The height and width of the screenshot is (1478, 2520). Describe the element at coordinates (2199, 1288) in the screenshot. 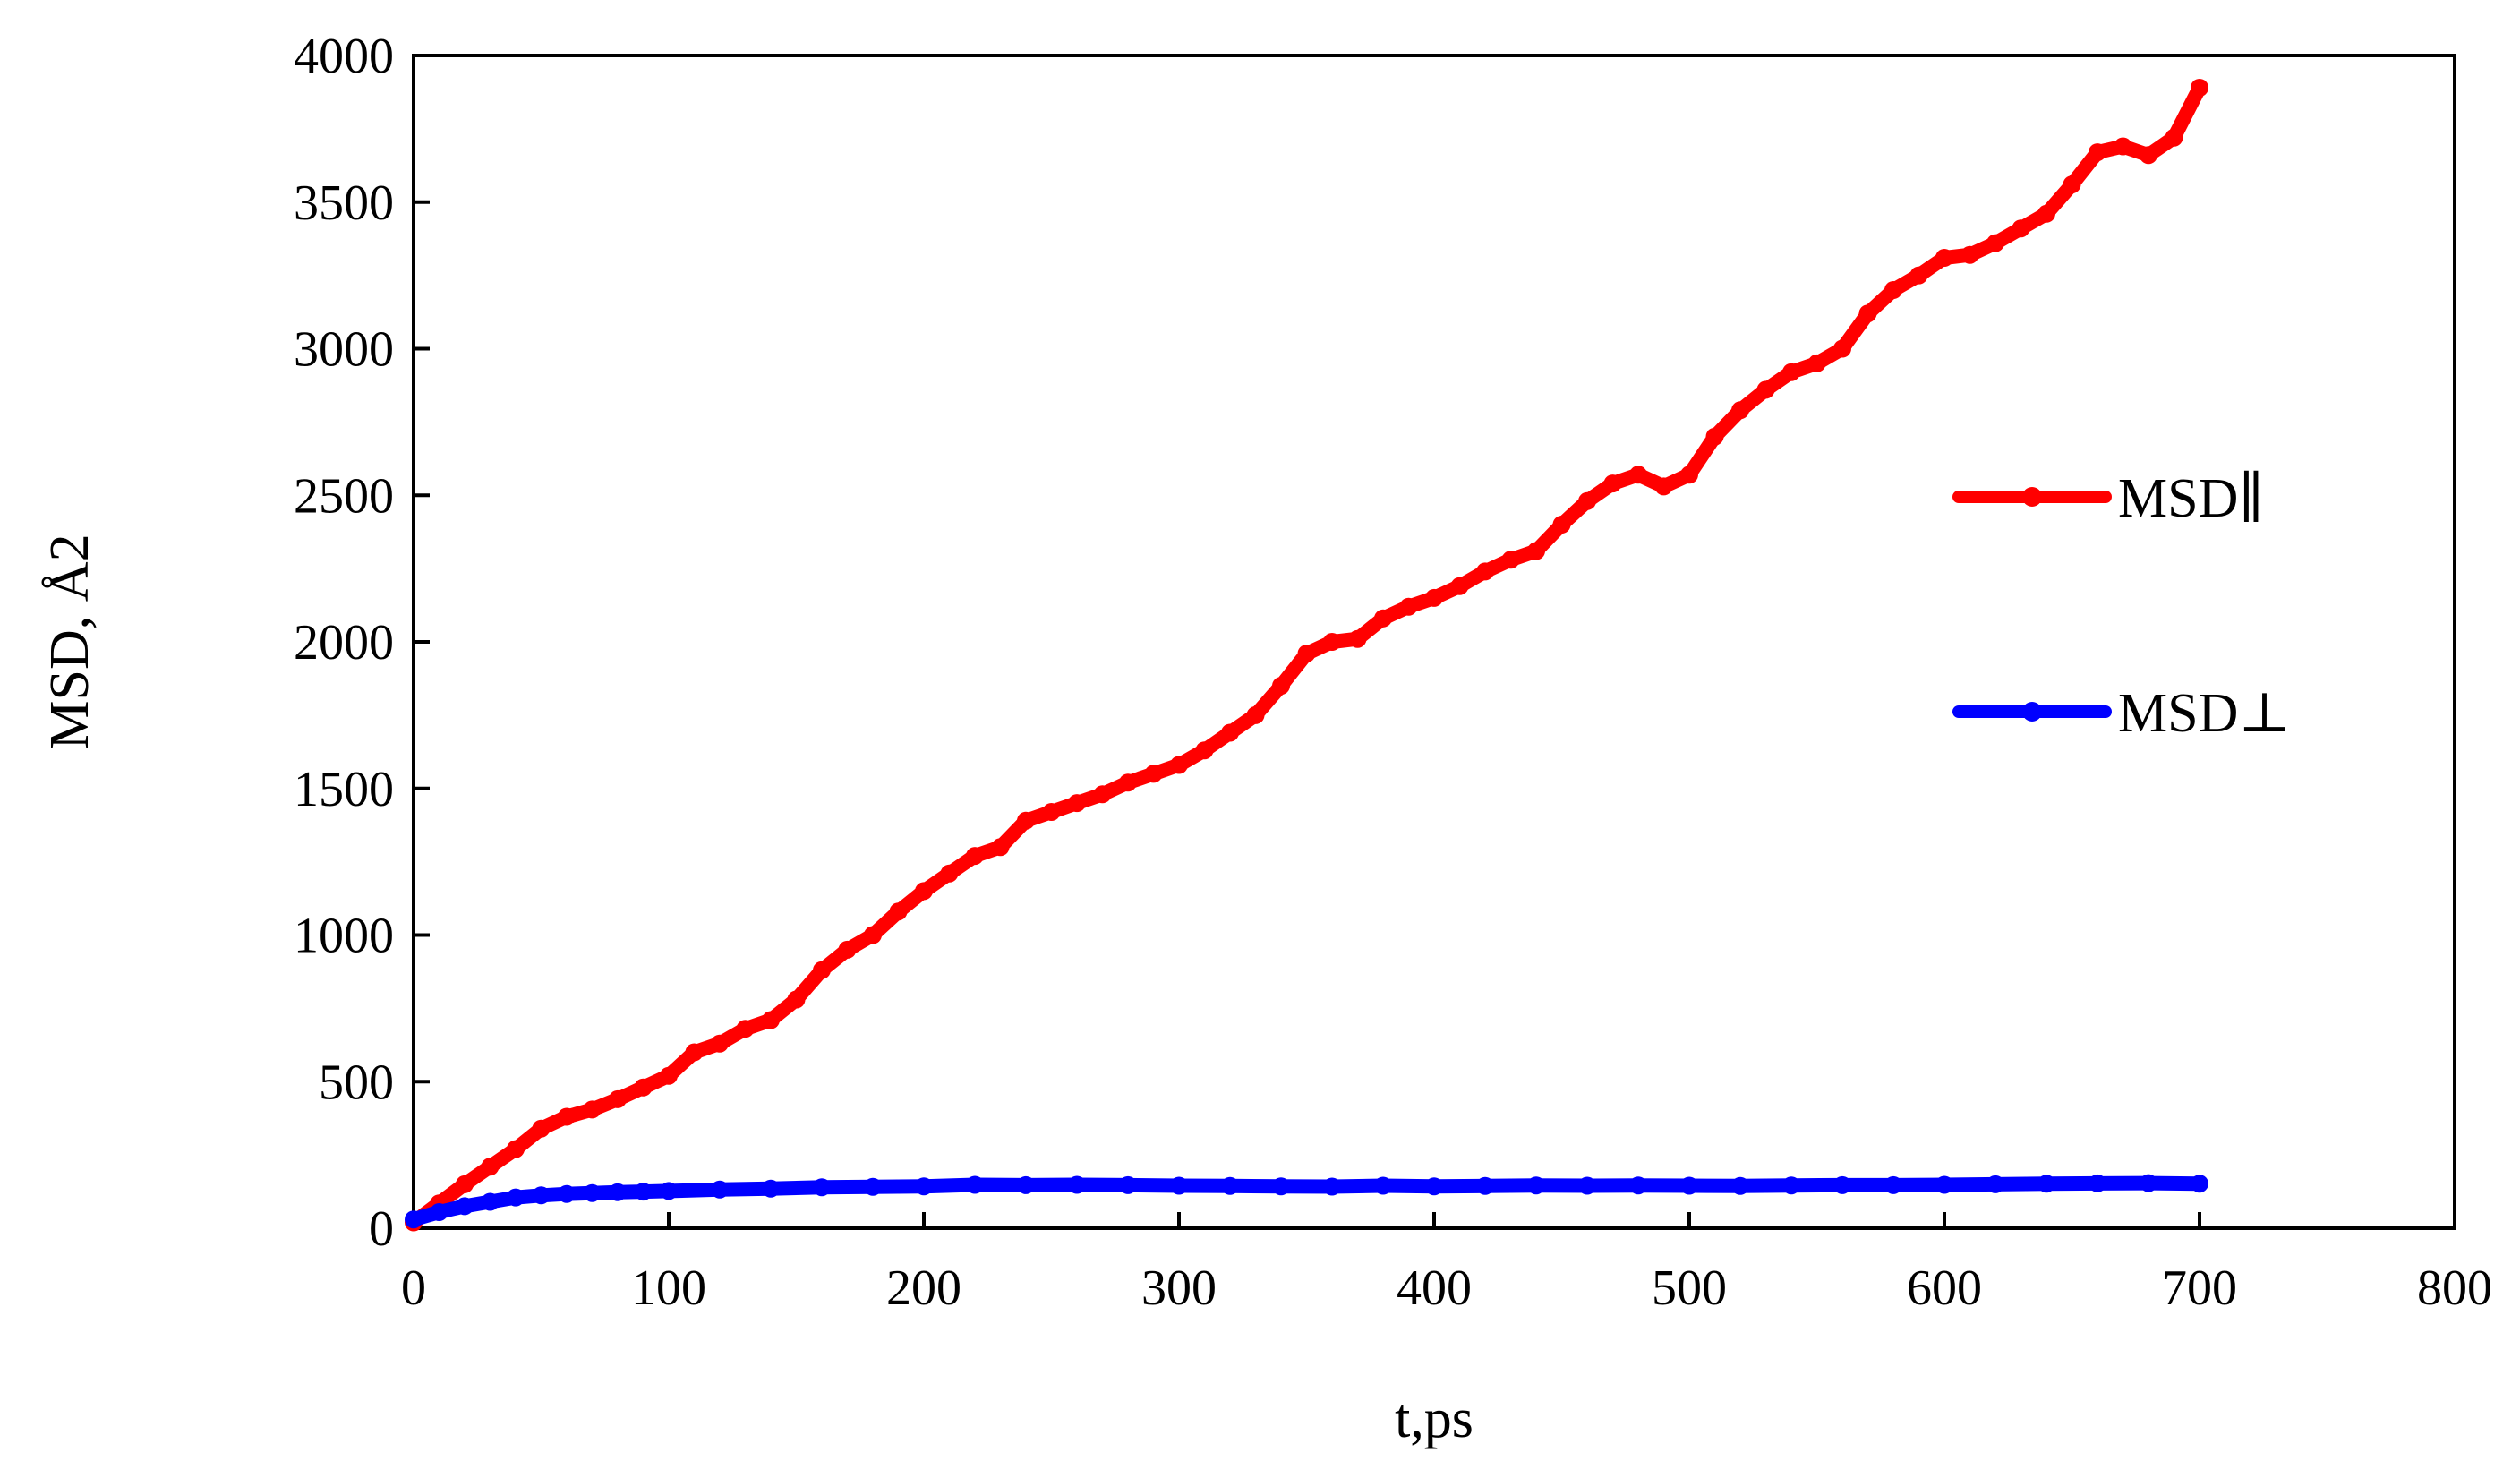

I see `x-tick-label: 700` at that location.